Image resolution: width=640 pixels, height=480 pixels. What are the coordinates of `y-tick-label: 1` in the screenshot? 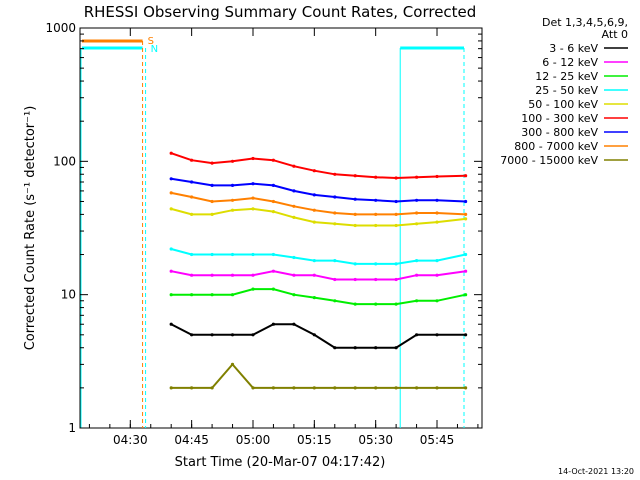 It's located at (72, 428).